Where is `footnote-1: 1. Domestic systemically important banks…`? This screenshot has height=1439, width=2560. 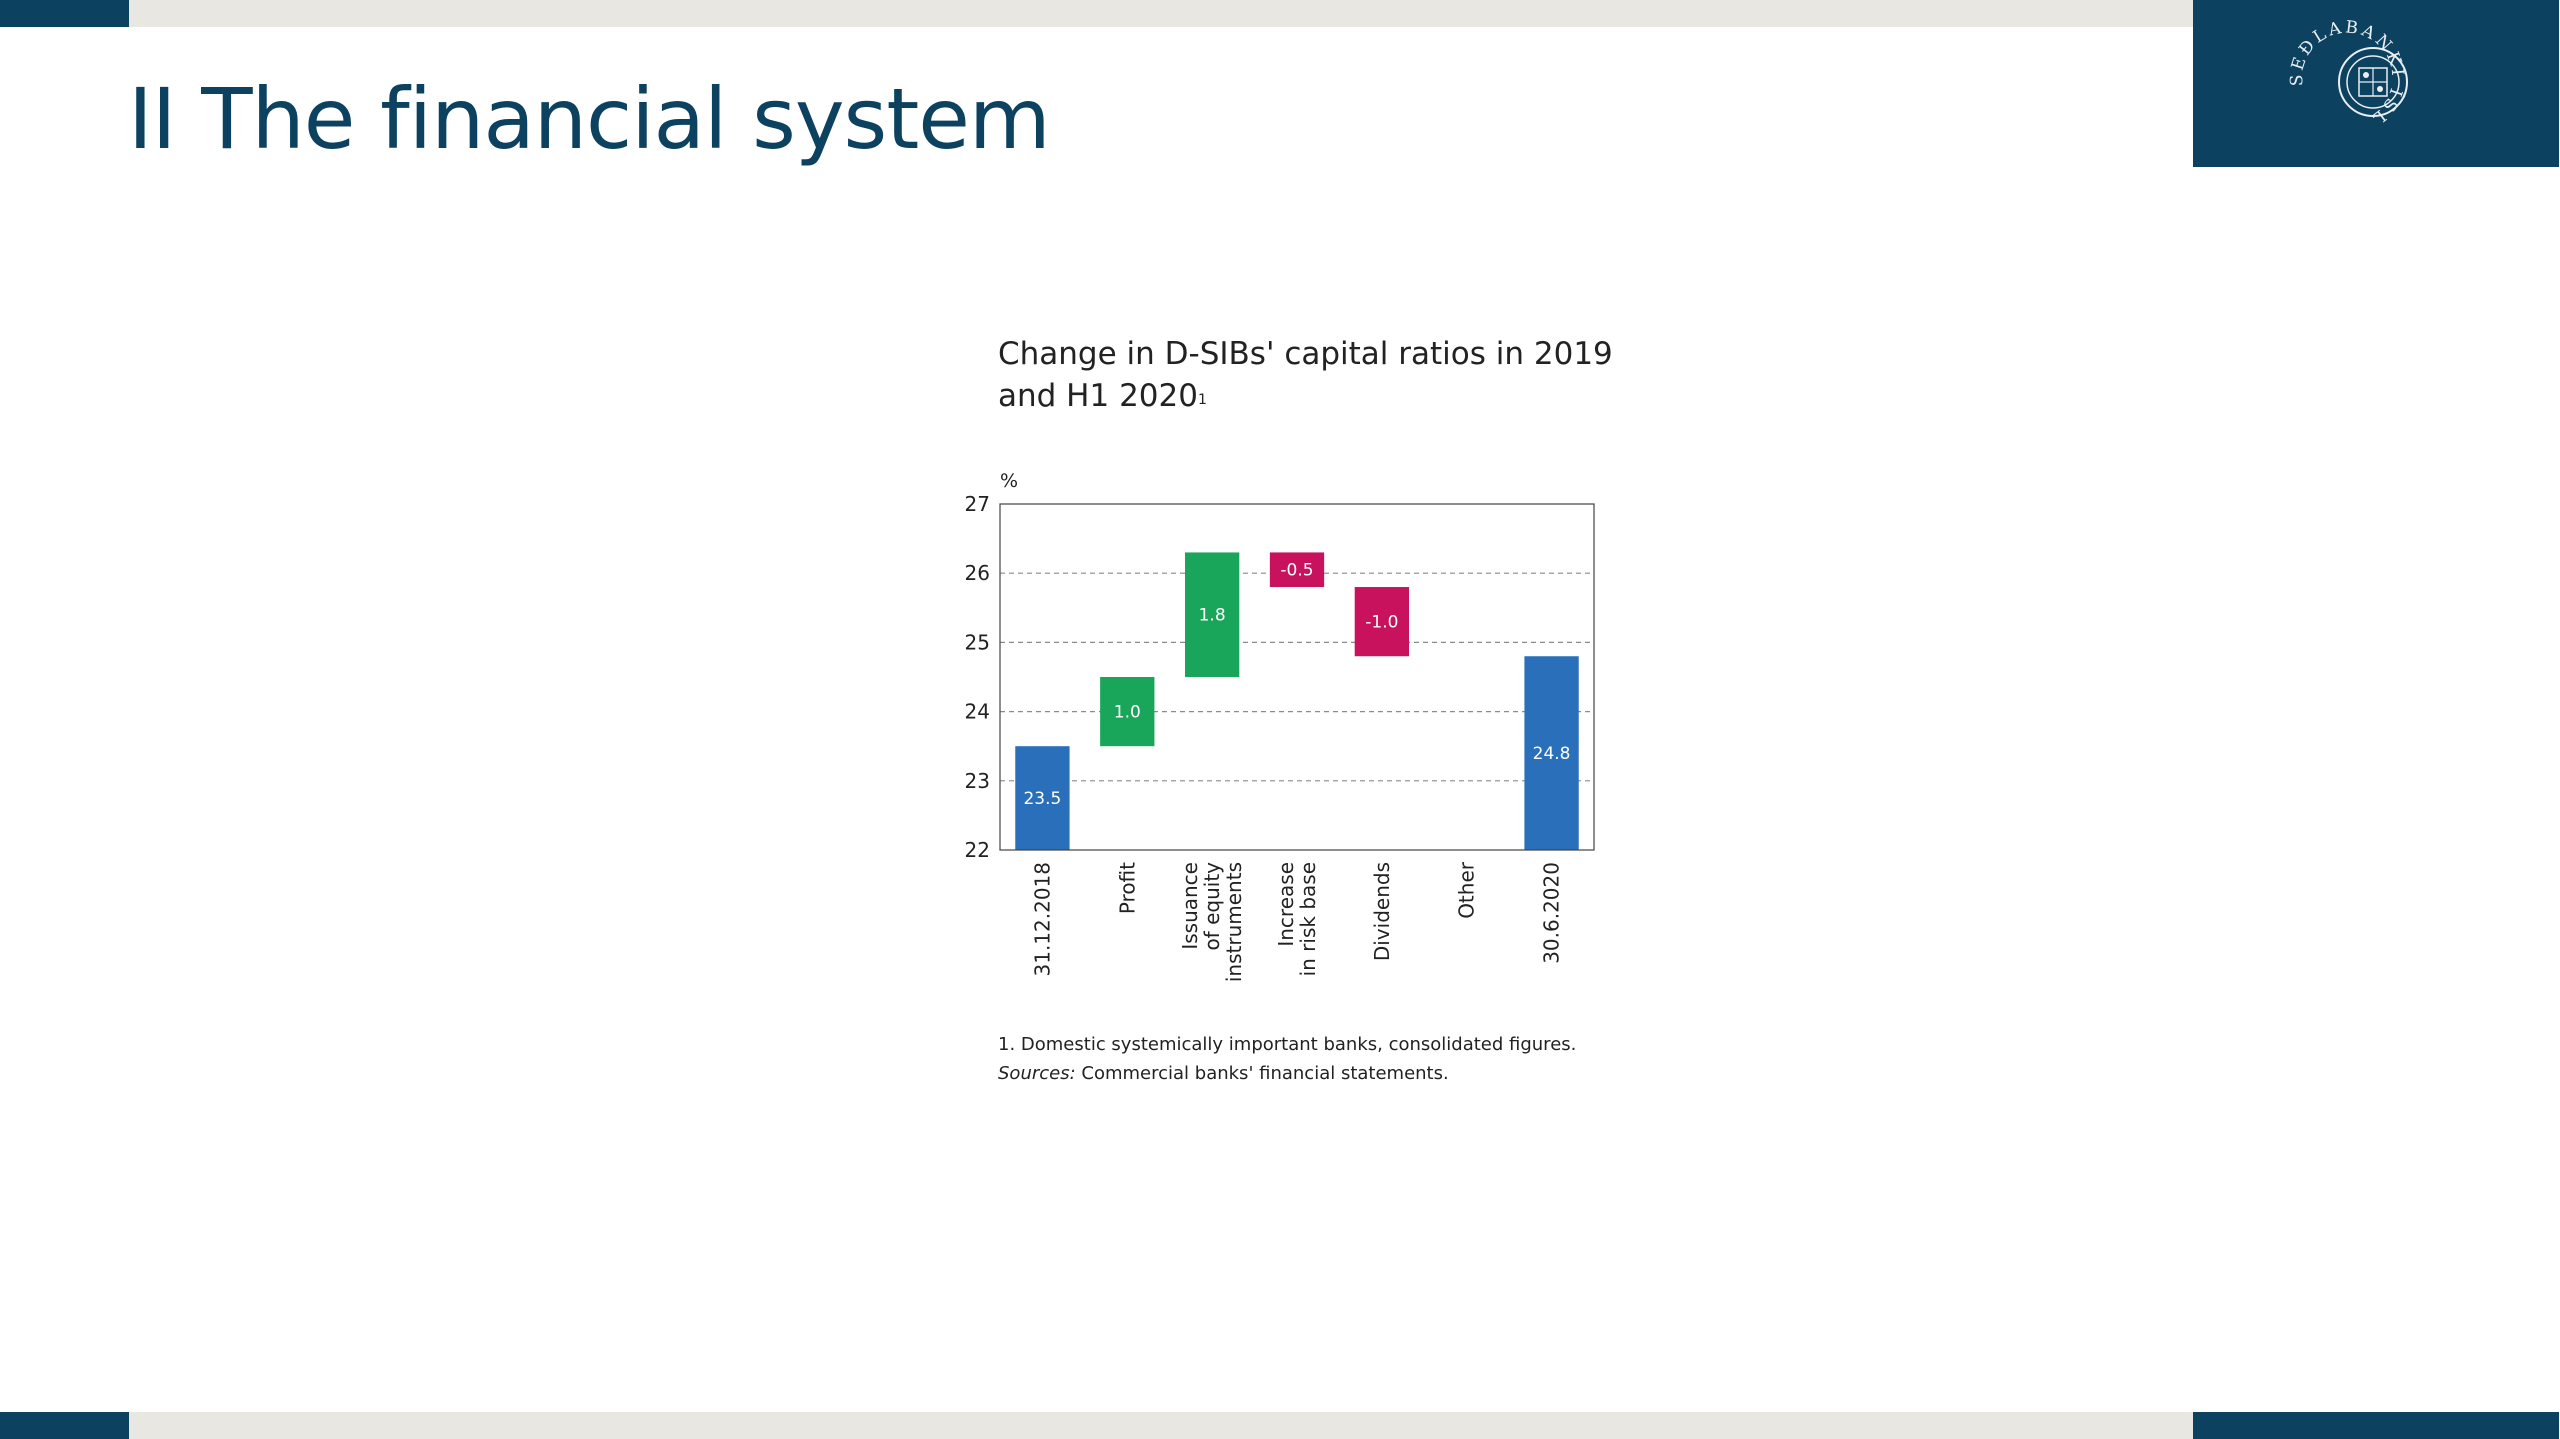 footnote-1: 1. Domestic systemically important banks… is located at coordinates (1287, 1044).